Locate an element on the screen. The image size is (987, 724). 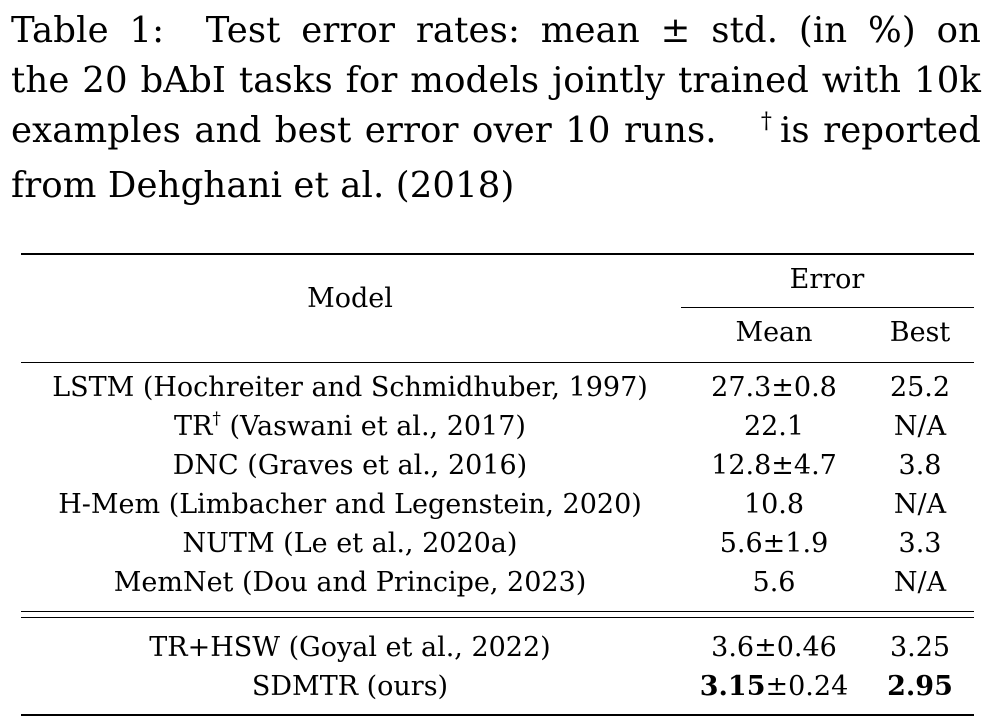
row-hmem-mean: 10.8 is located at coordinates (774, 504).